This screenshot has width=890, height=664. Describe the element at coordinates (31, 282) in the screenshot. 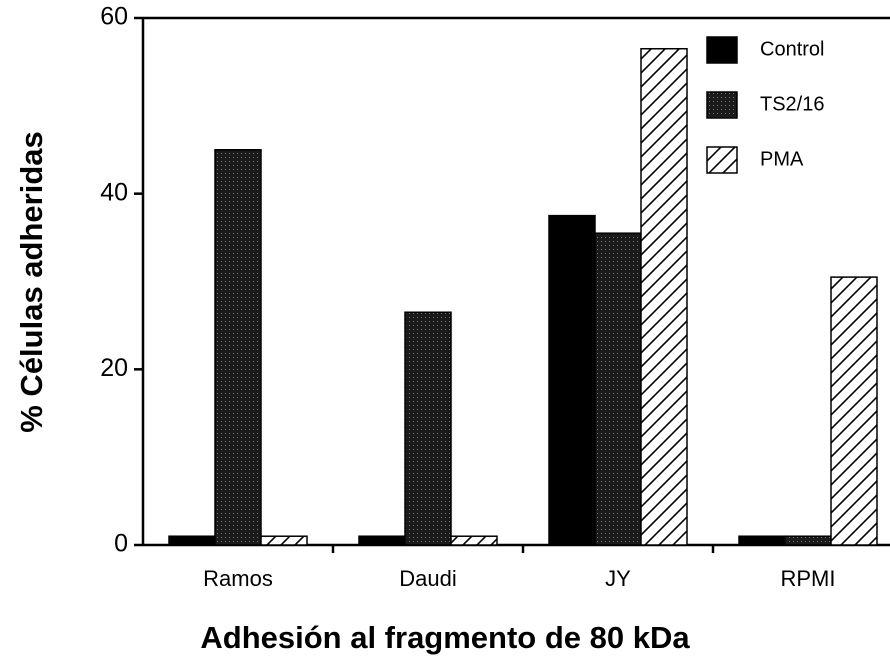

I see `y-axis-title: % Células adheridas` at that location.